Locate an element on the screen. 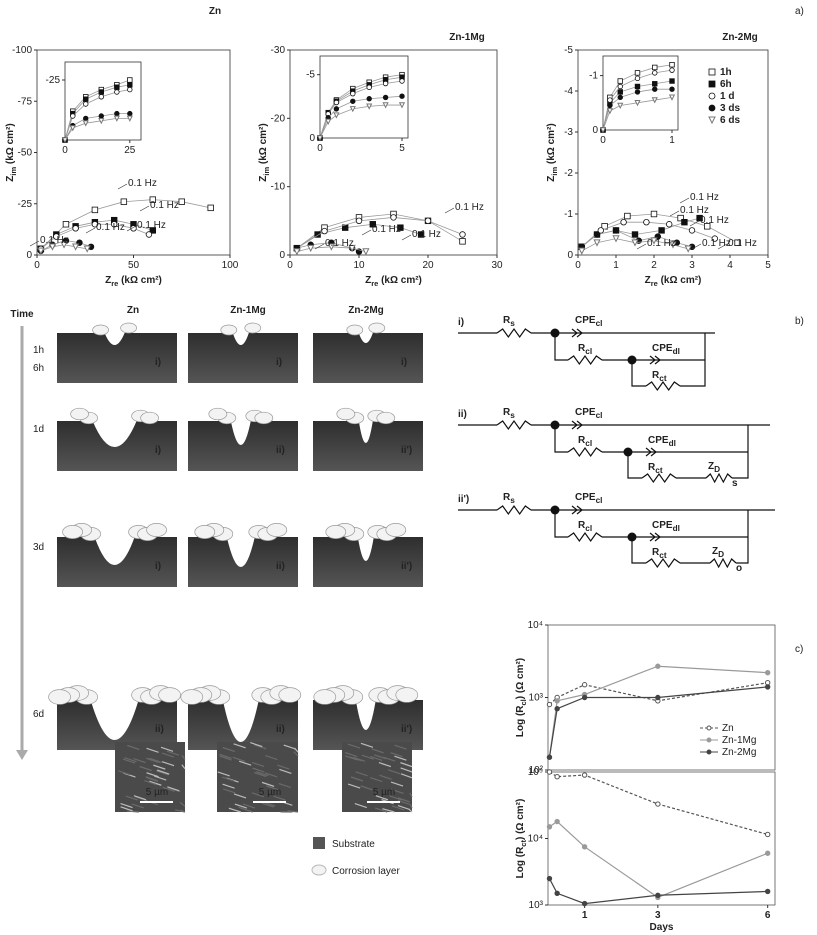 The width and height of the screenshot is (817, 935). time-label: Time is located at coordinates (22, 314).